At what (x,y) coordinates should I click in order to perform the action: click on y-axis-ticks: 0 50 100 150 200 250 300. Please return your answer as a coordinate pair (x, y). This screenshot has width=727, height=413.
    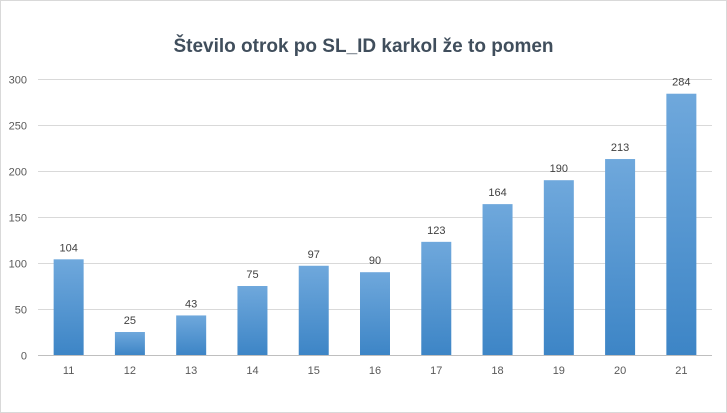
    Looking at the image, I should click on (18, 219).